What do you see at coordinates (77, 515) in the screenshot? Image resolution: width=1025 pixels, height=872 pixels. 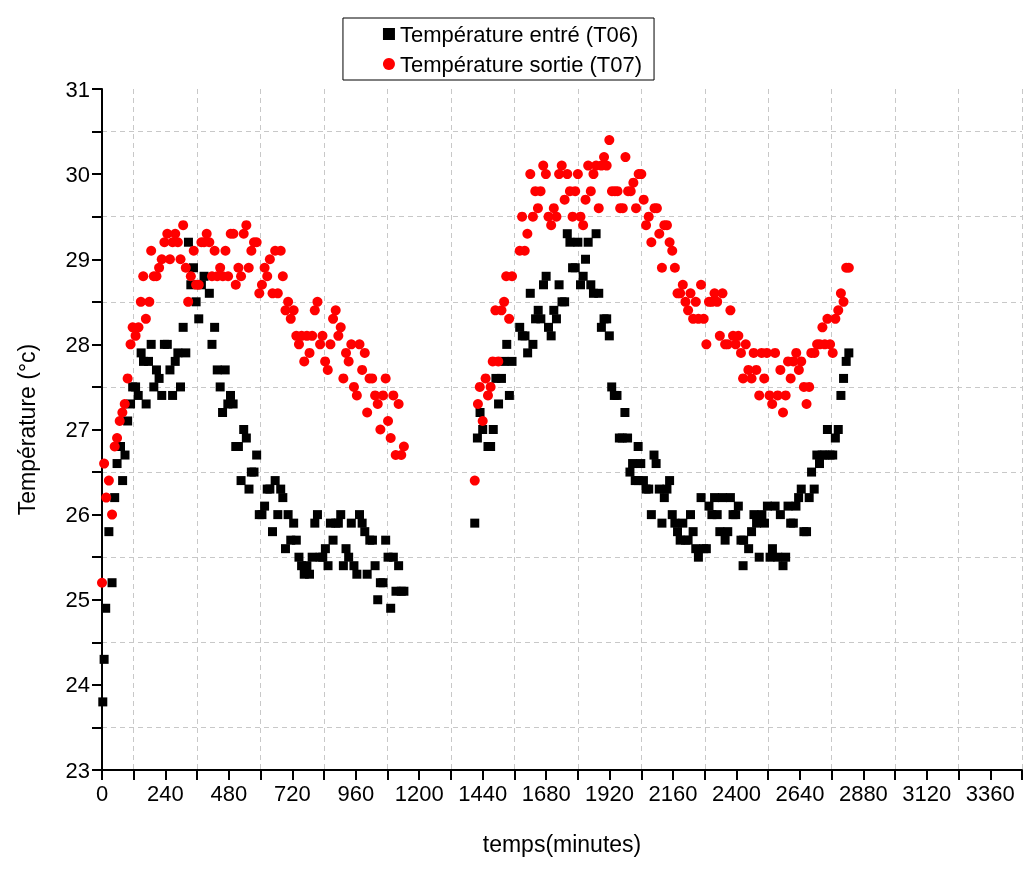 I see `y-tick-label: 26` at bounding box center [77, 515].